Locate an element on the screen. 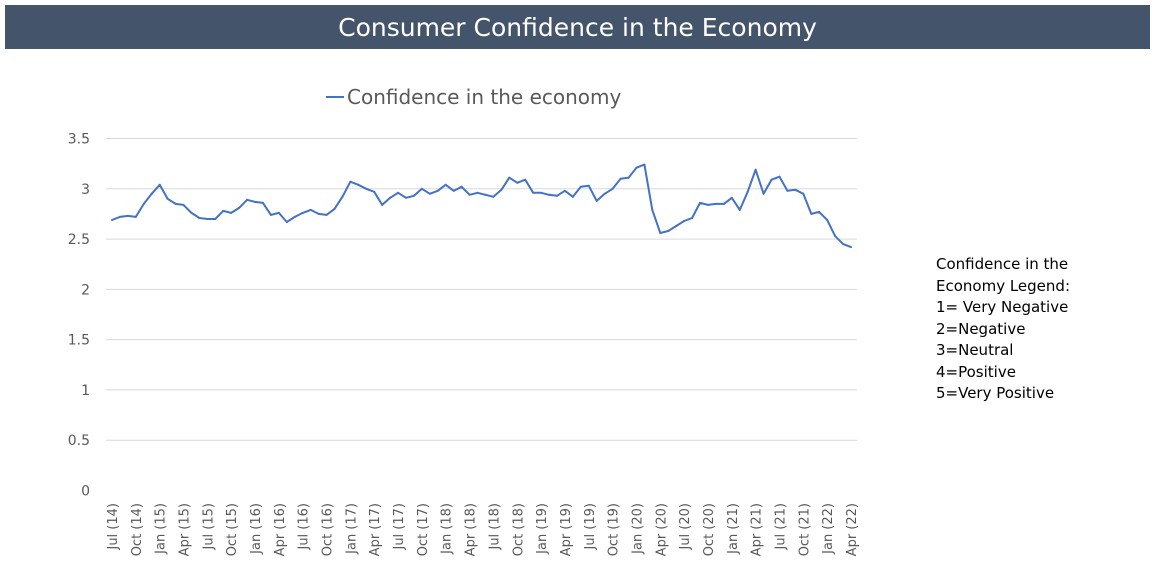  x-tick-label: Apr (15) is located at coordinates (185, 529).